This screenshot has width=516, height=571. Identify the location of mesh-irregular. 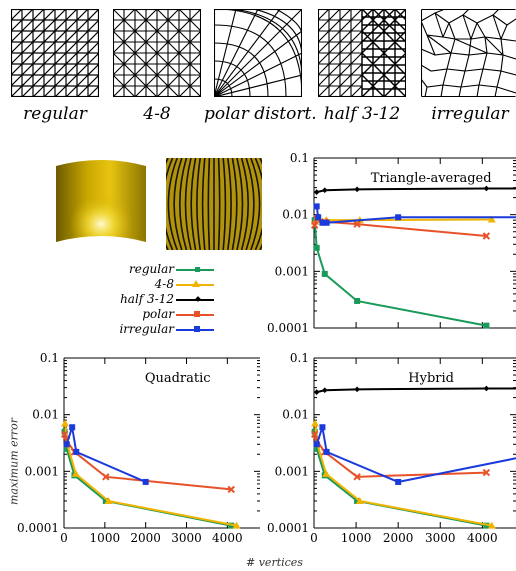
(468, 53).